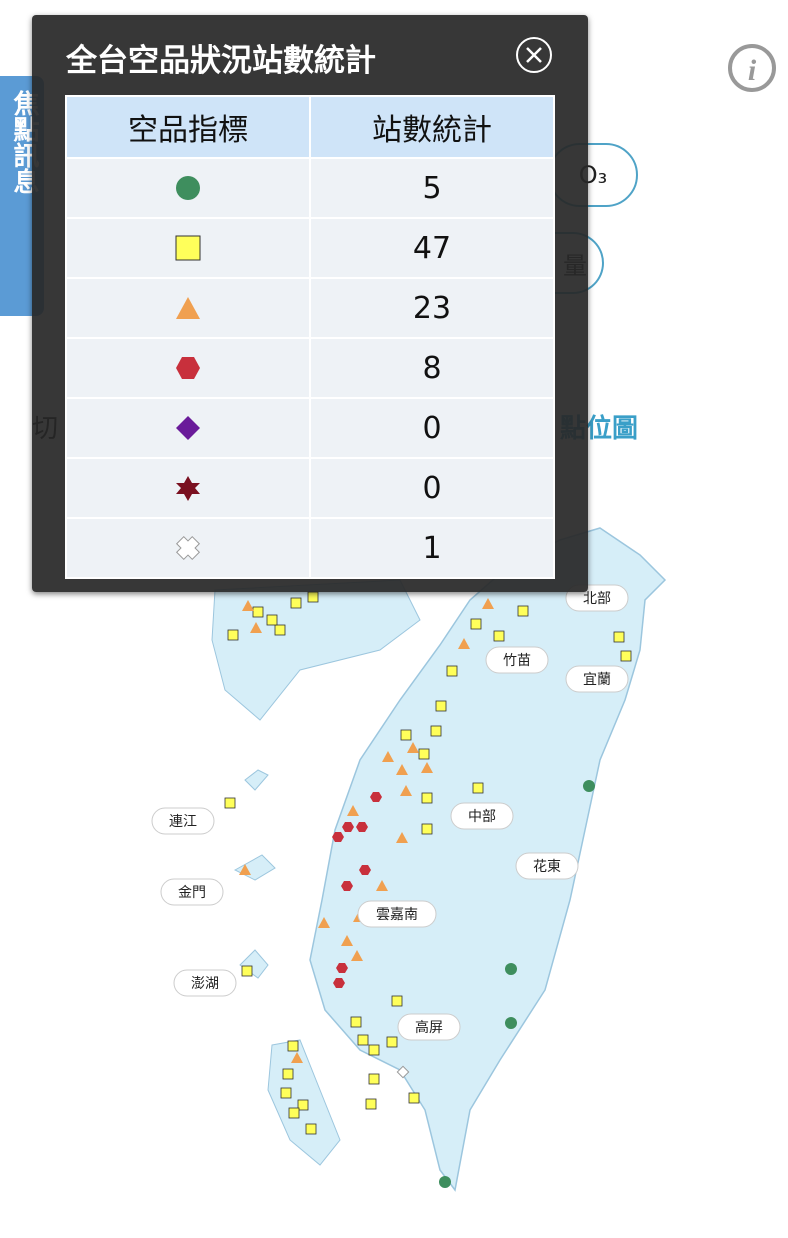  Describe the element at coordinates (429, 1027) in the screenshot. I see `region-label: 高屏` at that location.